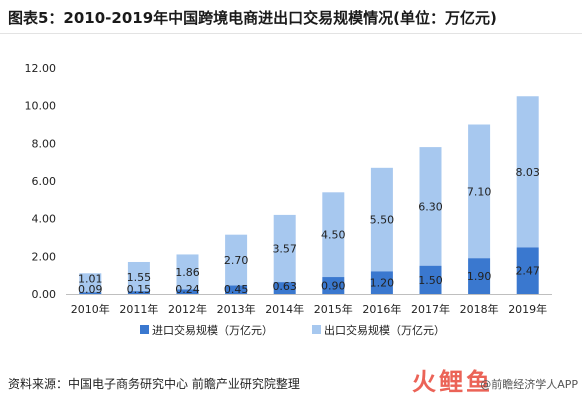  I want to click on data-label-export: 5.50, so click(382, 220).